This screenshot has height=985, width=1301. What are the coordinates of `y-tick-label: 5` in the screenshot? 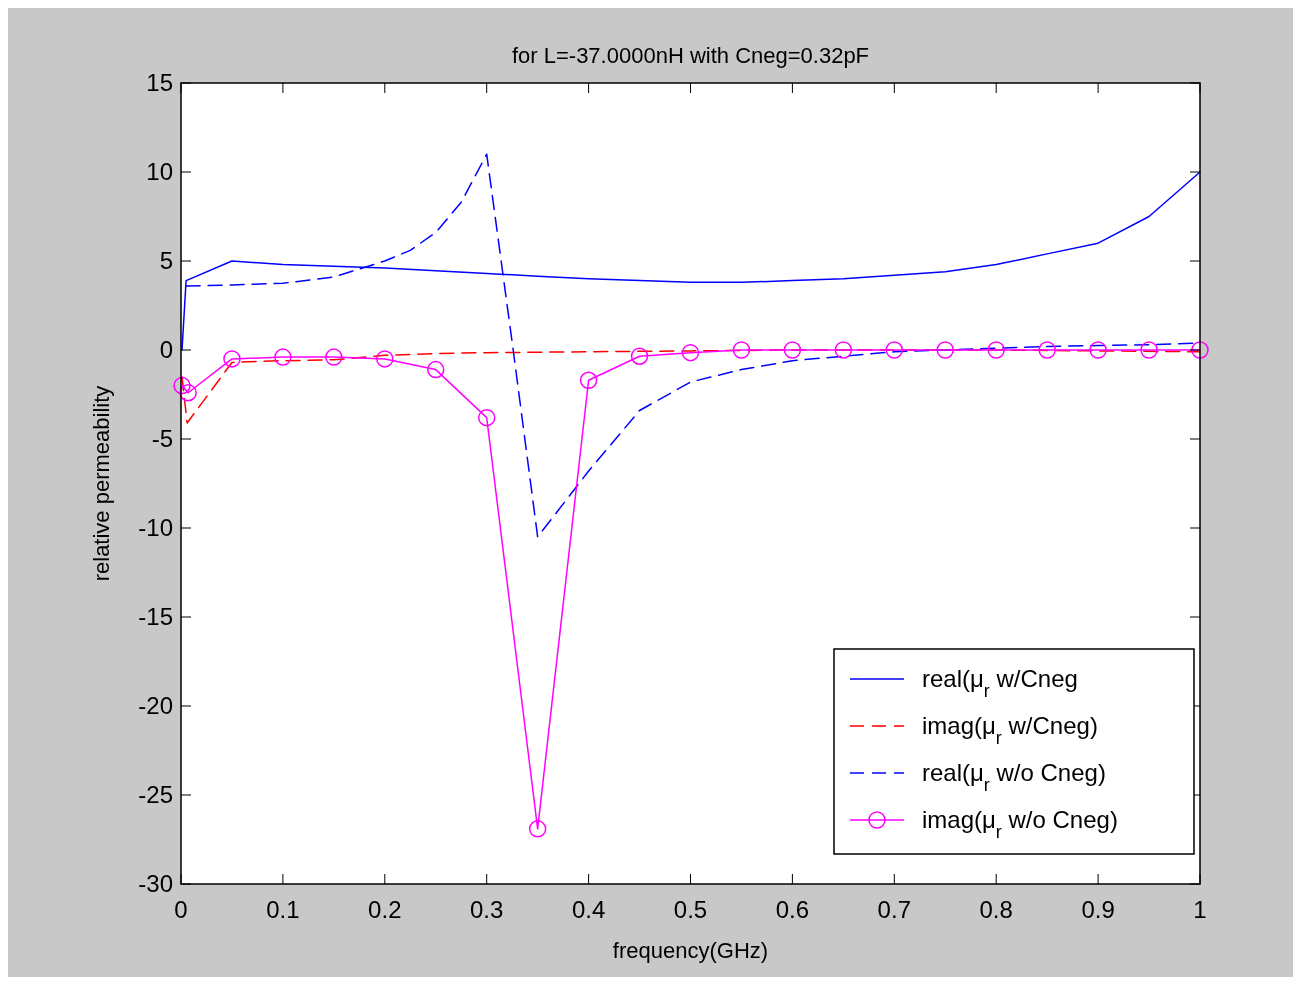 It's located at (166, 260).